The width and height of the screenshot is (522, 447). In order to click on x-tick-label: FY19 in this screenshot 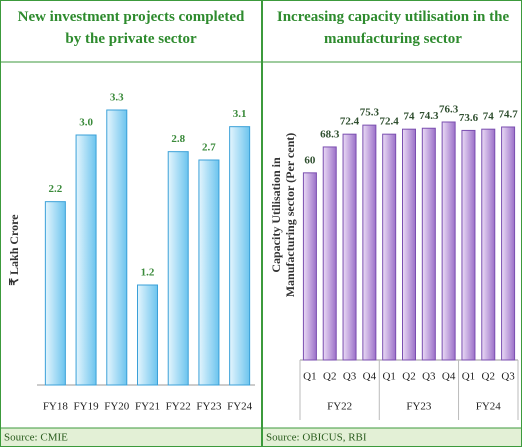, I will do `click(87, 407)`.